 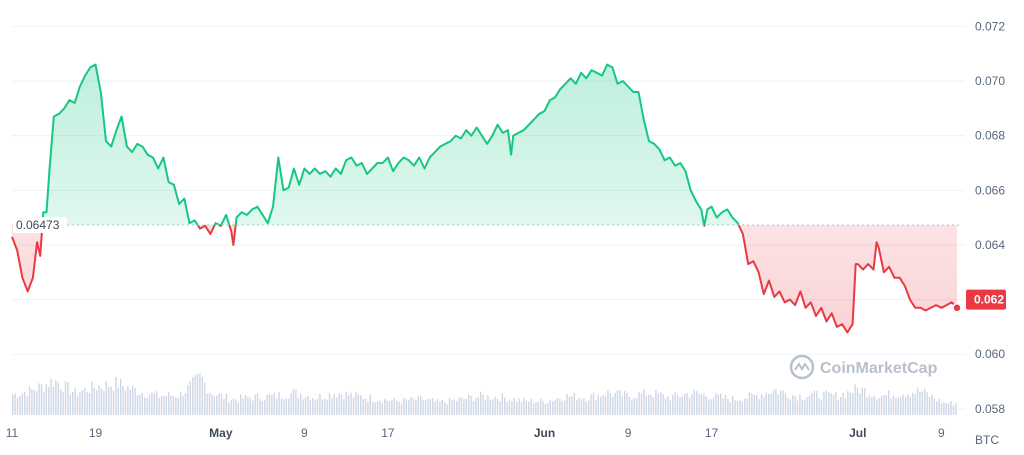 I want to click on x-tick-label: 9, so click(x=941, y=433).